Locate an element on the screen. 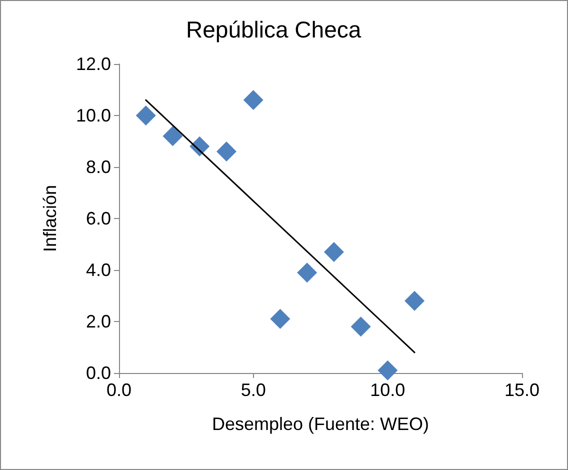 This screenshot has width=568, height=470. y-tick-label: 8.0 is located at coordinates (98, 167).